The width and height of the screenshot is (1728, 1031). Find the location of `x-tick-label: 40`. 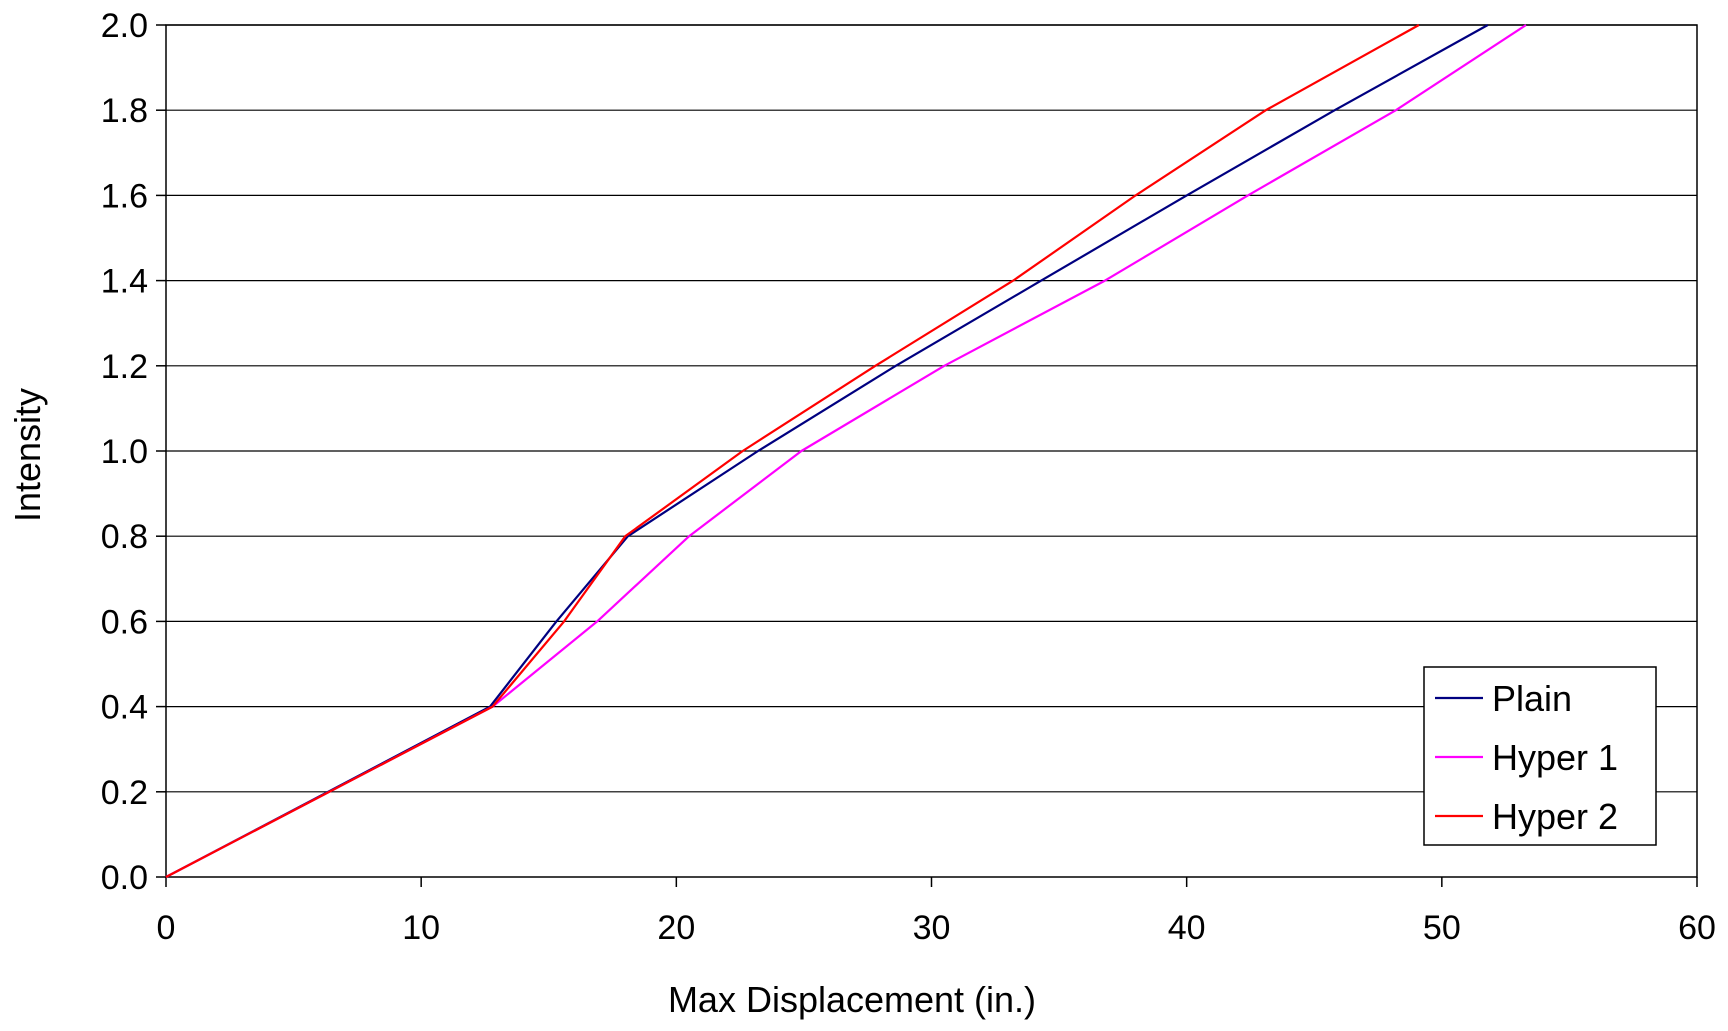

x-tick-label: 40 is located at coordinates (1187, 928).